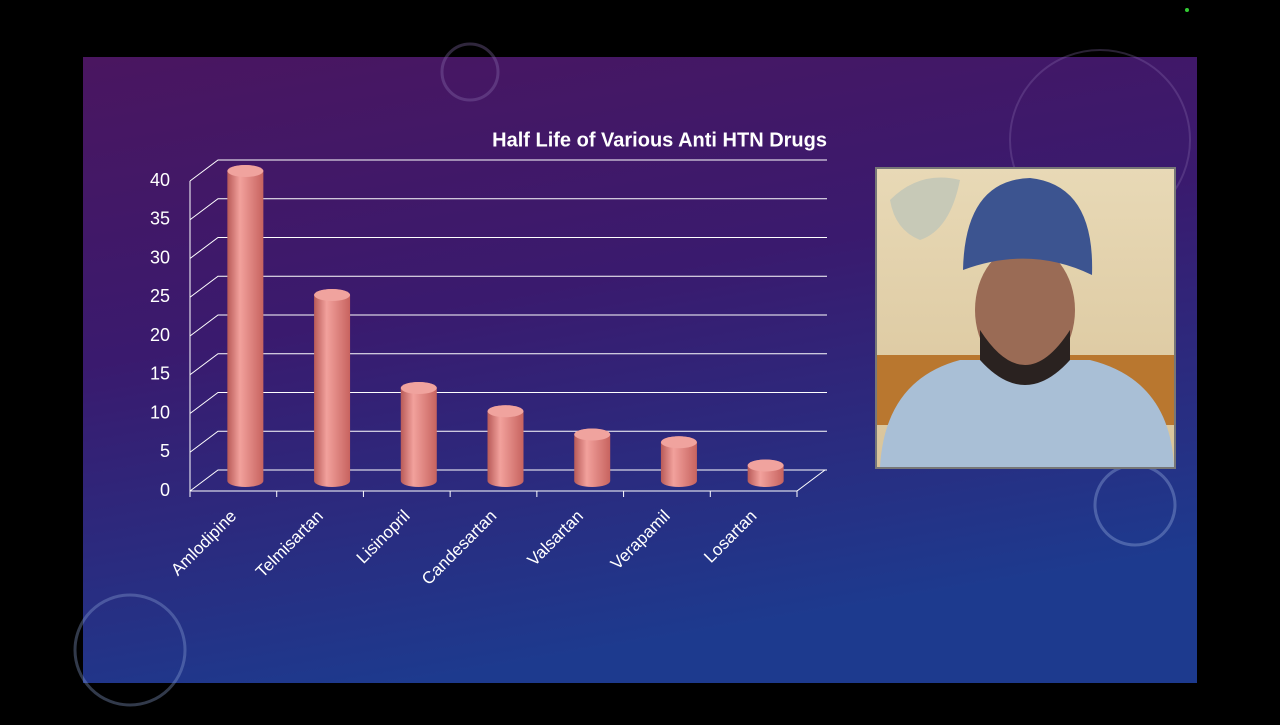 Image resolution: width=1280 pixels, height=725 pixels. I want to click on beard, so click(1025, 357).